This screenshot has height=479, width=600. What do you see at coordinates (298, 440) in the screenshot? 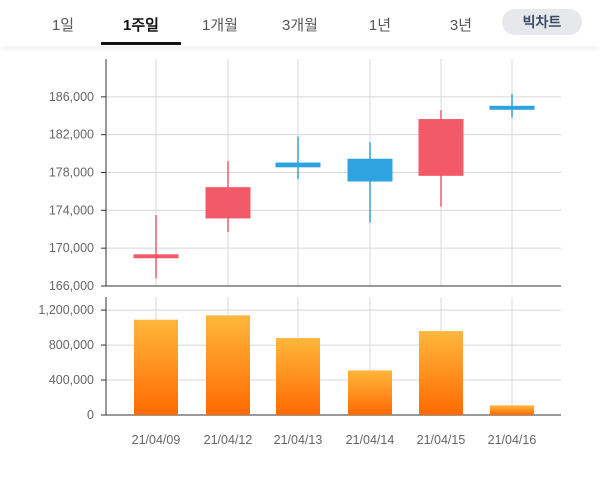
I see `x-date-label: 21/04/13` at bounding box center [298, 440].